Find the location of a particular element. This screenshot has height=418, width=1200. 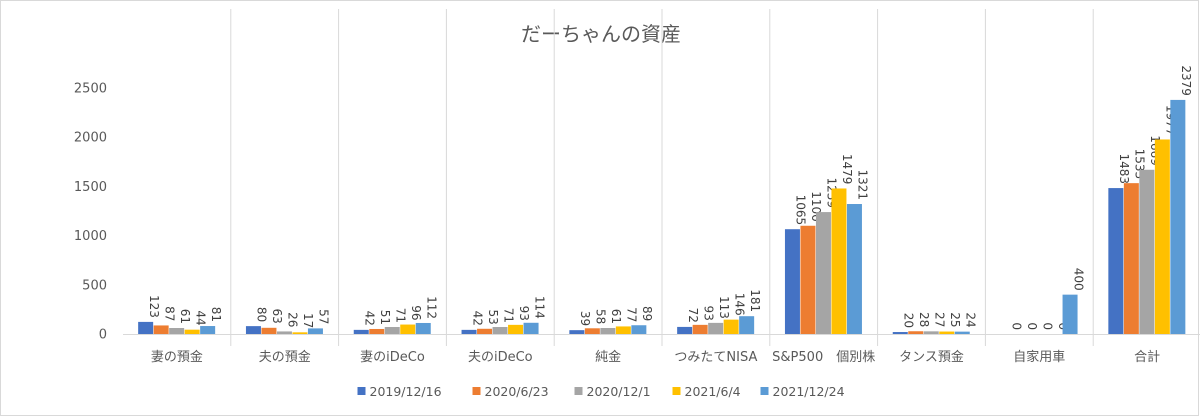

y-tick-label: 0 is located at coordinates (103, 335).